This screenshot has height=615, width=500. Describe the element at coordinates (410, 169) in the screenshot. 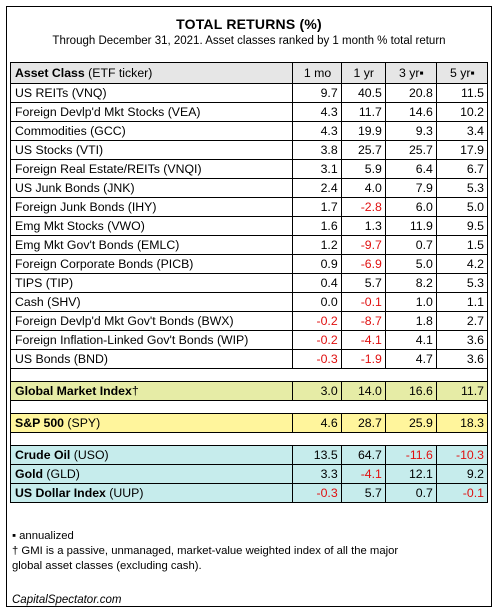

I see `return-3yr: 6.4` at that location.